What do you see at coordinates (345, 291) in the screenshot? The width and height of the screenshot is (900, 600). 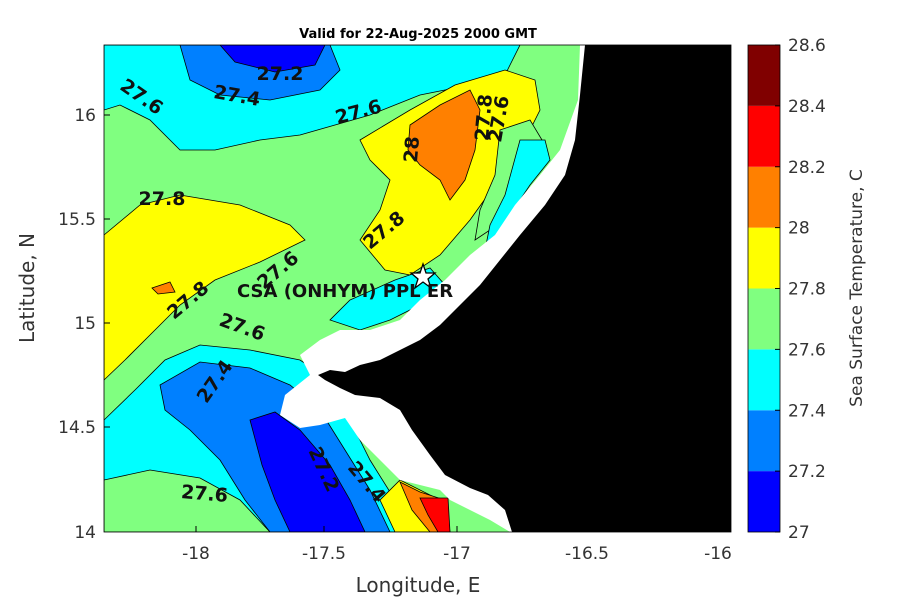 I see `site-label: CSA (ONHYM) PPL ER` at bounding box center [345, 291].